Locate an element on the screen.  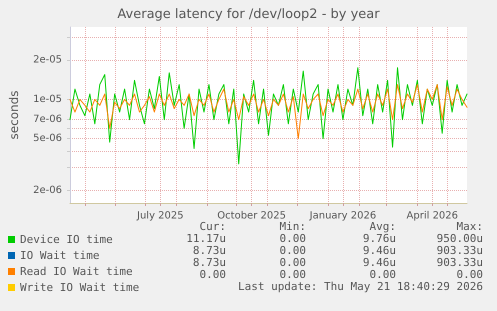
x-tick-label: April 2026 is located at coordinates (432, 216).